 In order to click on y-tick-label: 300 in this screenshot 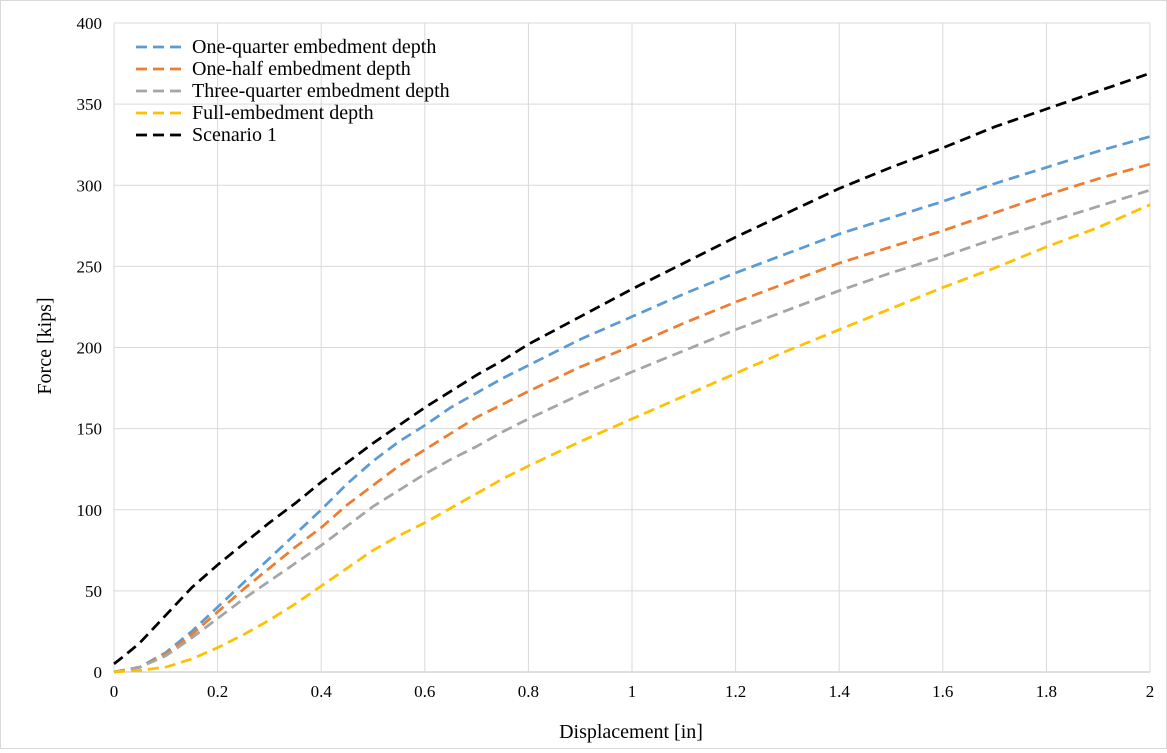, I will do `click(90, 185)`.